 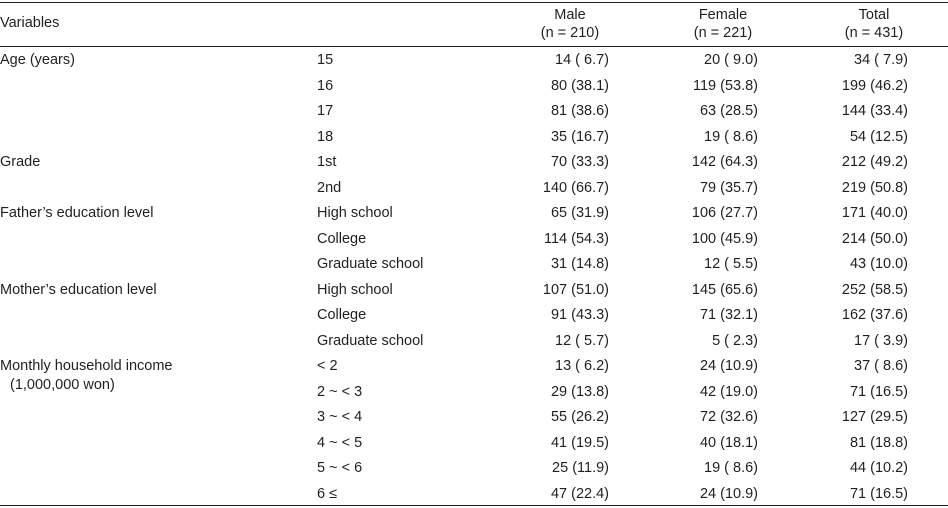 What do you see at coordinates (570, 24) in the screenshot?
I see `header-male: Male (n = 210)` at bounding box center [570, 24].